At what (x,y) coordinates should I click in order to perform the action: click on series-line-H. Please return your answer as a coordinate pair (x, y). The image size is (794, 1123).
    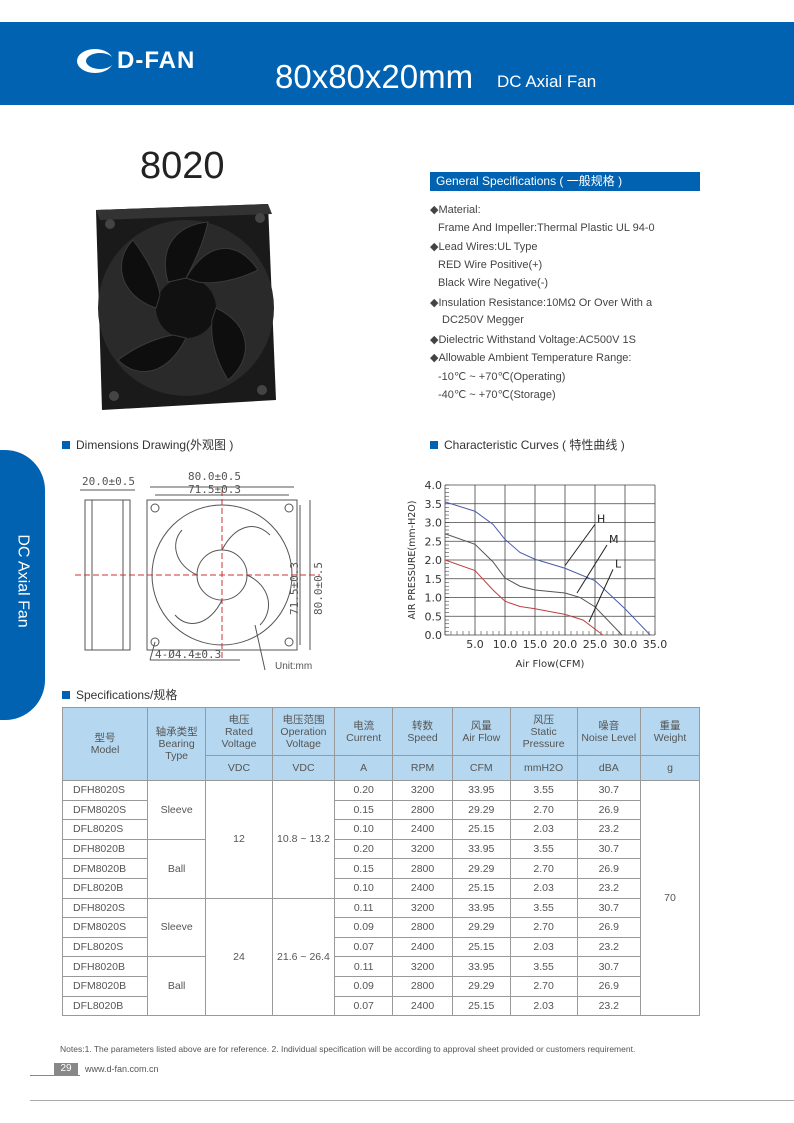
    Looking at the image, I should click on (547, 568).